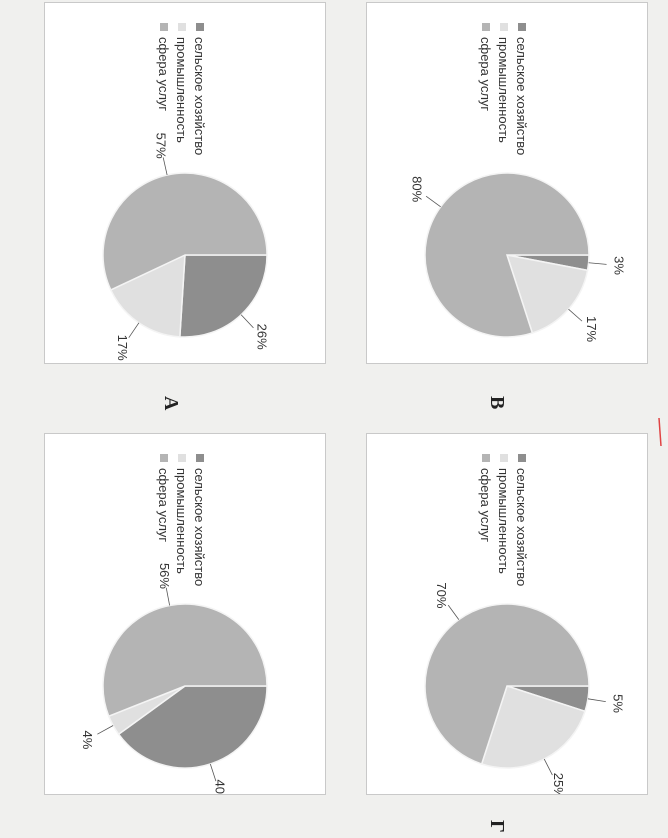 The height and width of the screenshot is (838, 668). I want to click on red-pen-mark, so click(660, 432).